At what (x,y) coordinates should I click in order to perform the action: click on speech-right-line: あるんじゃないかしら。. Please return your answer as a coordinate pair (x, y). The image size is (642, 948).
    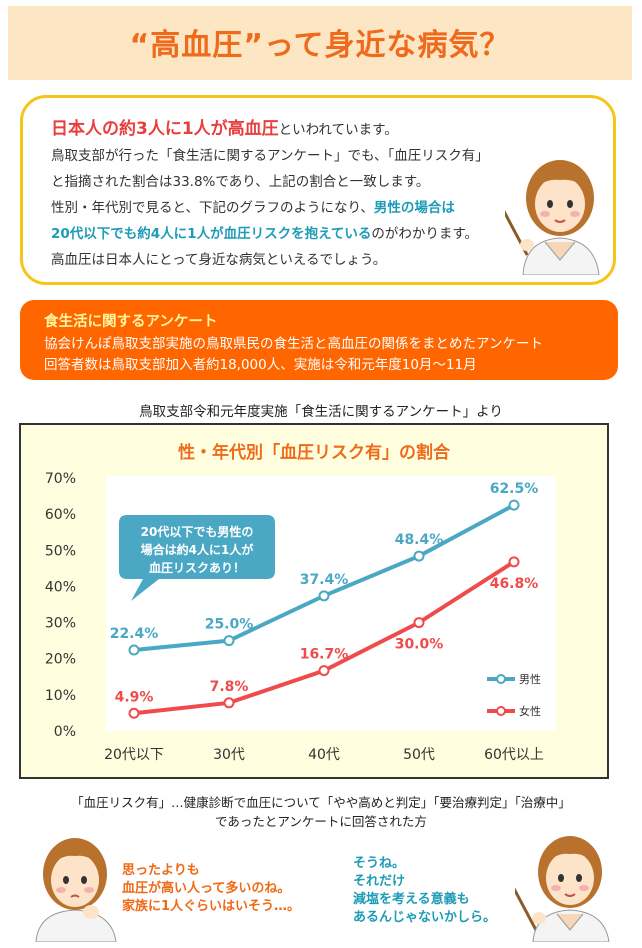
    Looking at the image, I should click on (425, 917).